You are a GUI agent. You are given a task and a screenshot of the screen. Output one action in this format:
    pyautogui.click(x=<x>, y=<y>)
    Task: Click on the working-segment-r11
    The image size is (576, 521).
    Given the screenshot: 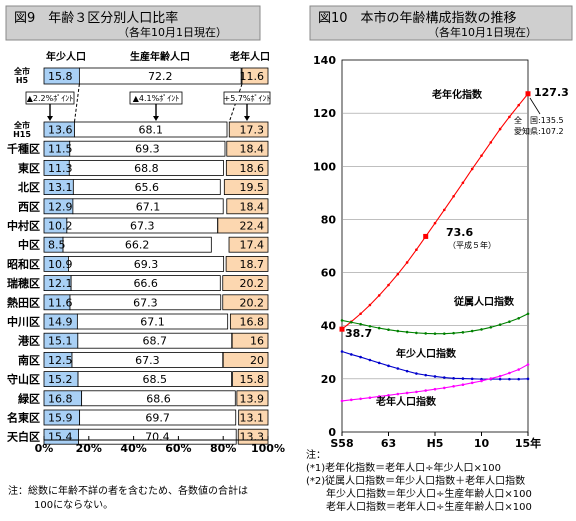 What is the action you would take?
    pyautogui.click(x=155, y=340)
    